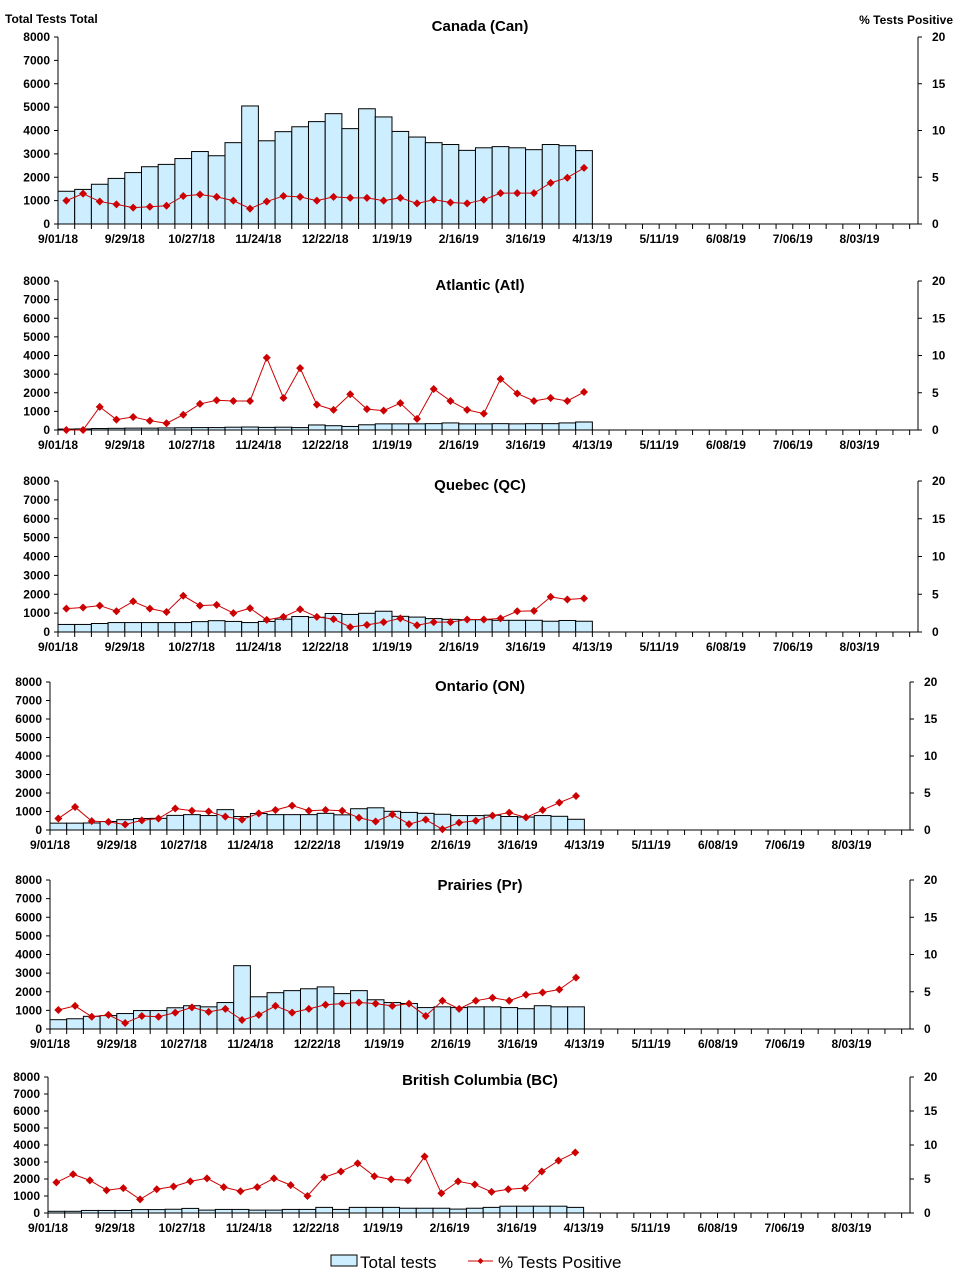  I want to click on panel-title: Quebec (QC), so click(480, 485).